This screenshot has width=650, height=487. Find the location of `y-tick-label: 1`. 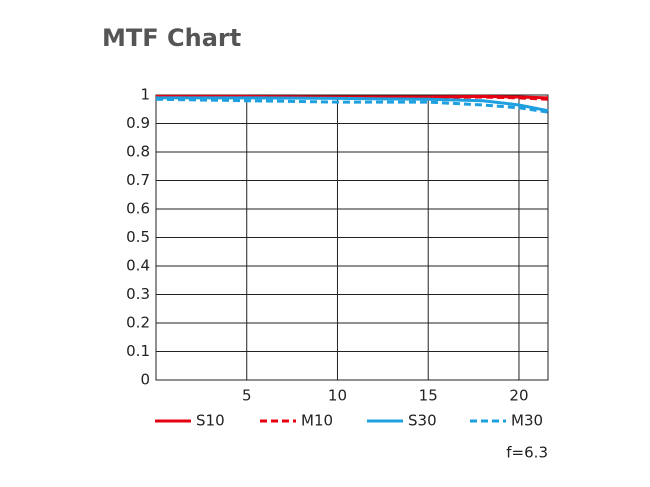

y-tick-label: 1 is located at coordinates (145, 95).